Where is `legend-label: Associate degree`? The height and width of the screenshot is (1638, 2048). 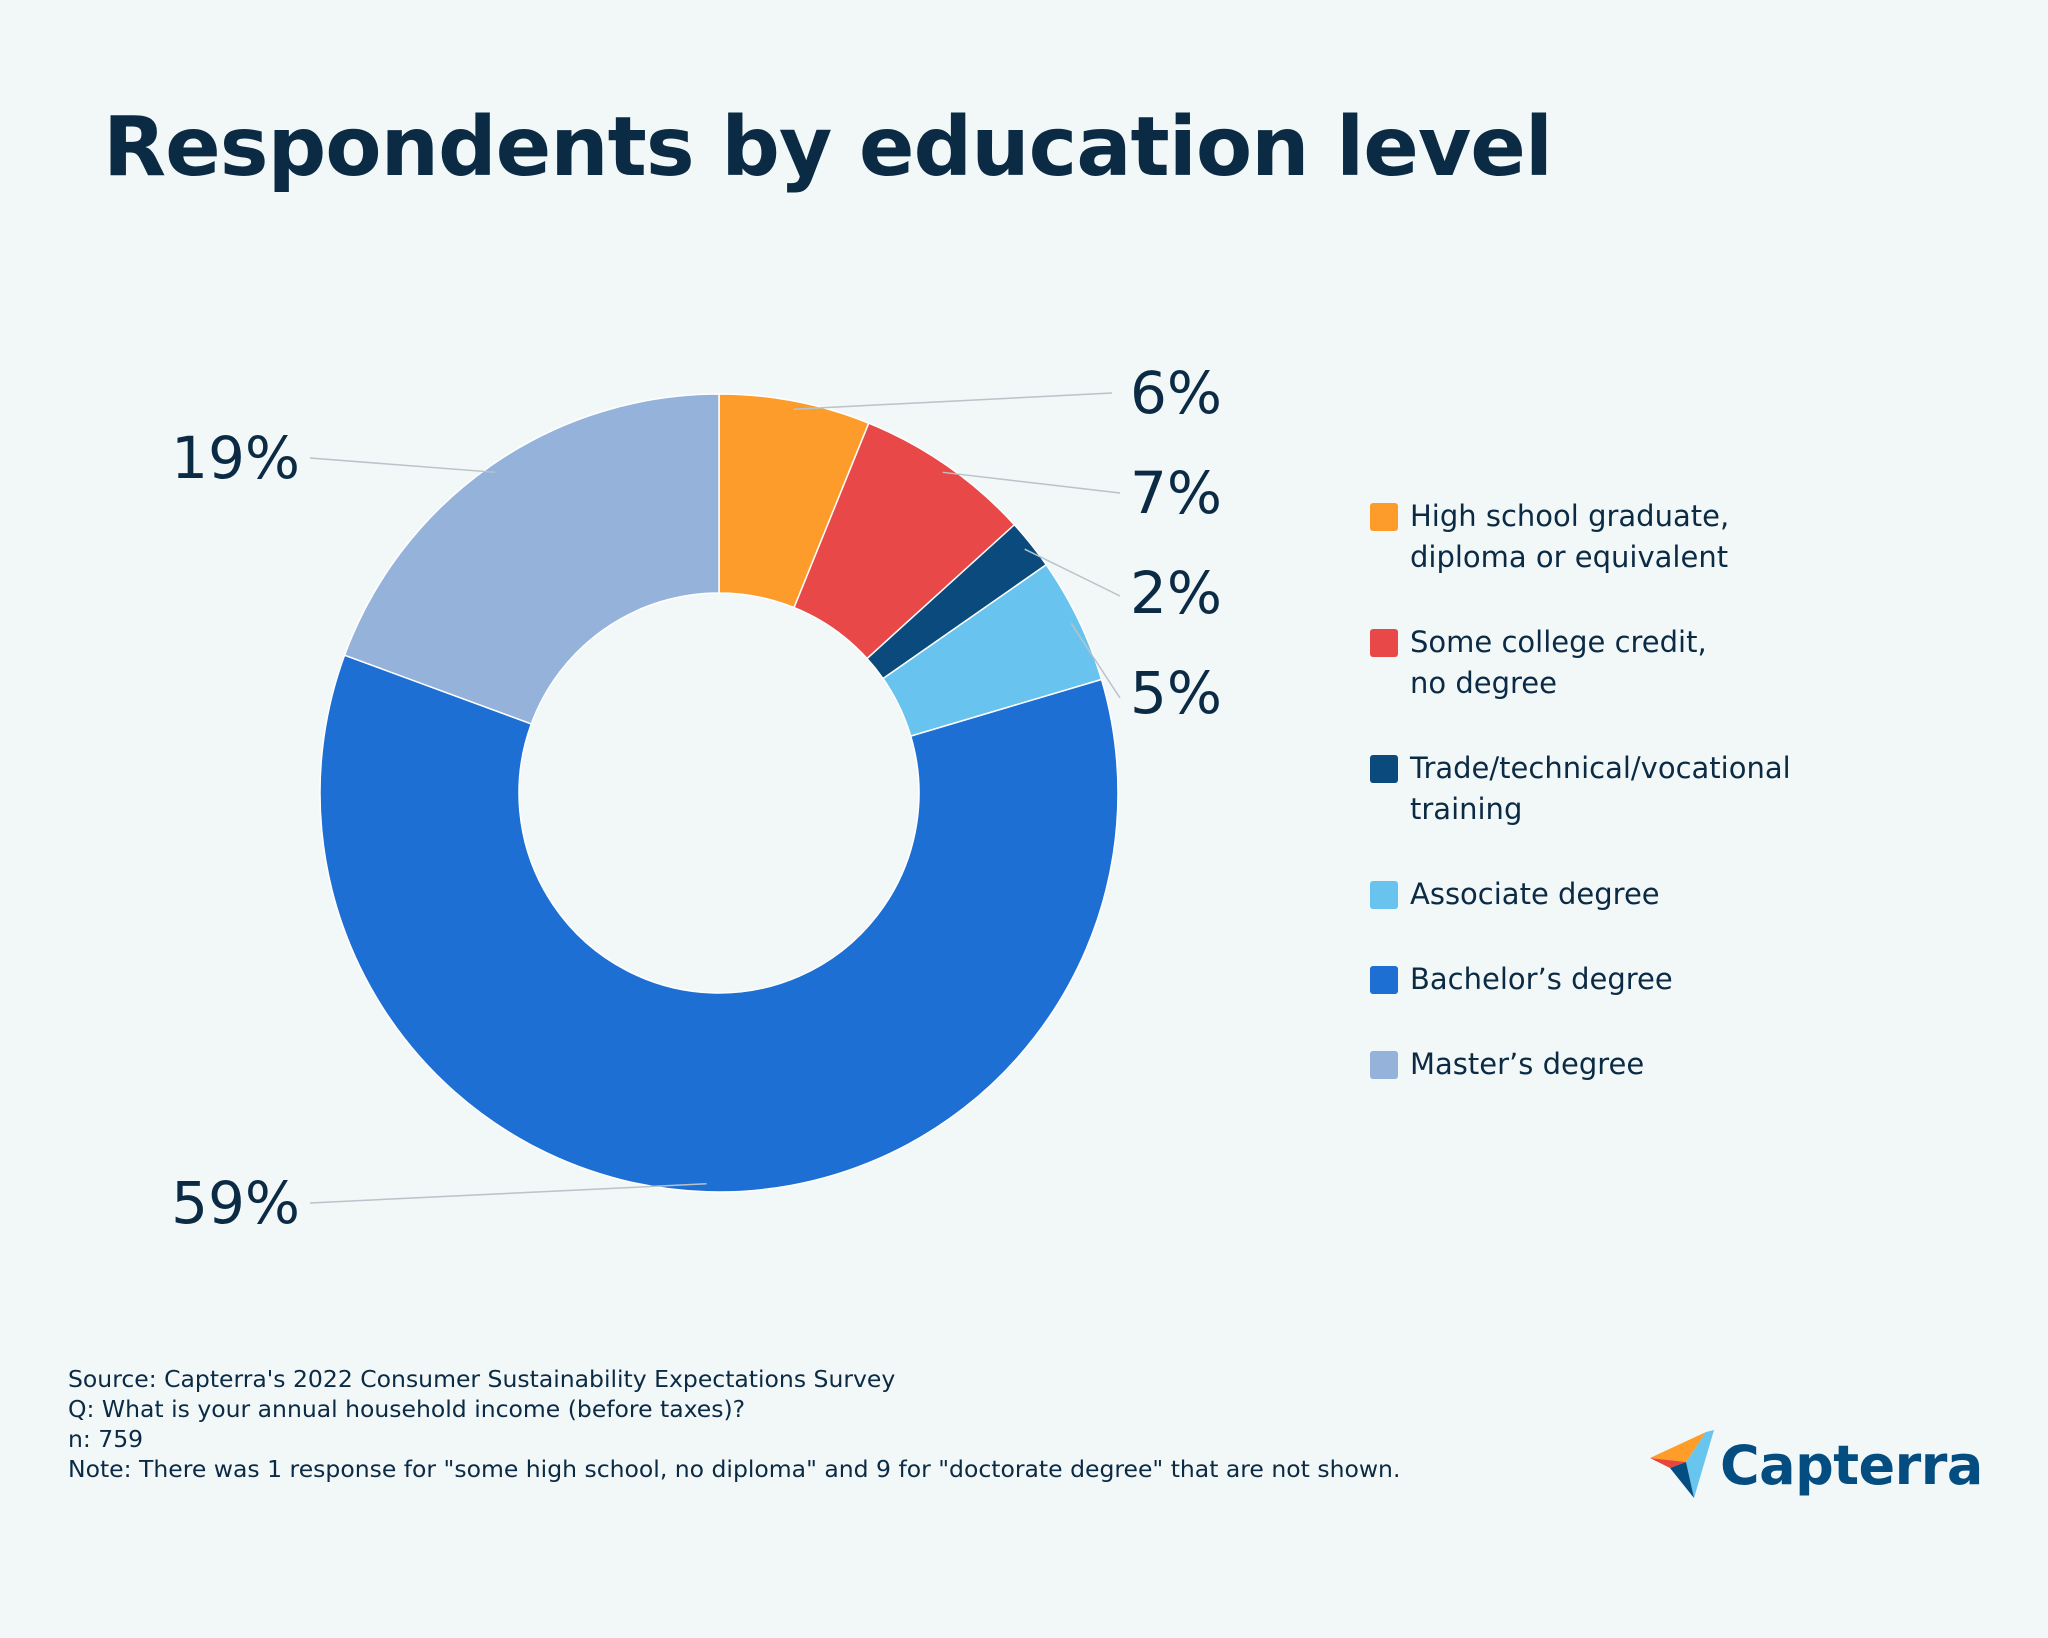 legend-label: Associate degree is located at coordinates (1535, 894).